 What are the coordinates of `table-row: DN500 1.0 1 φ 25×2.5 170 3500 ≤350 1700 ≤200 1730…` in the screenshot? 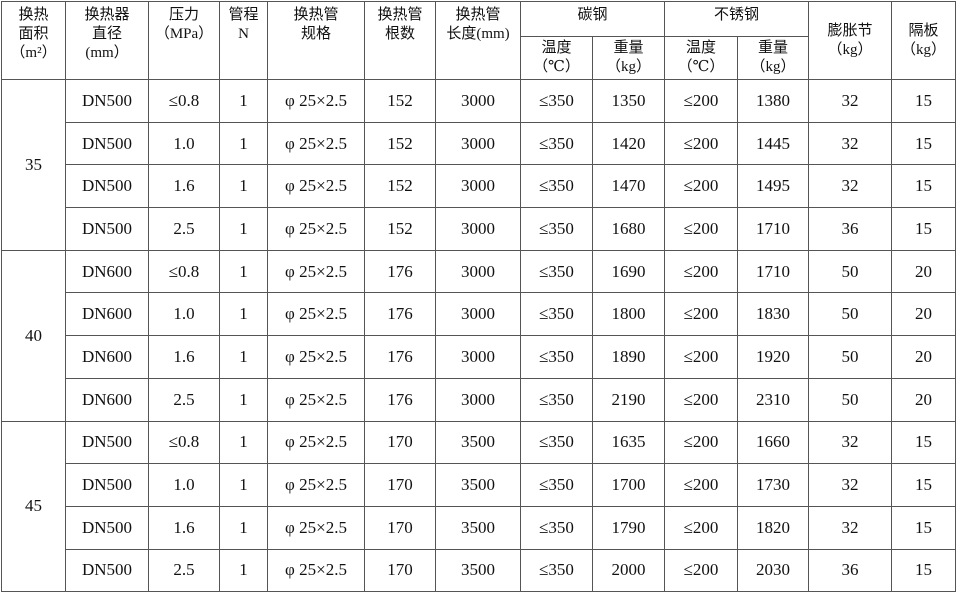 It's located at (479, 485).